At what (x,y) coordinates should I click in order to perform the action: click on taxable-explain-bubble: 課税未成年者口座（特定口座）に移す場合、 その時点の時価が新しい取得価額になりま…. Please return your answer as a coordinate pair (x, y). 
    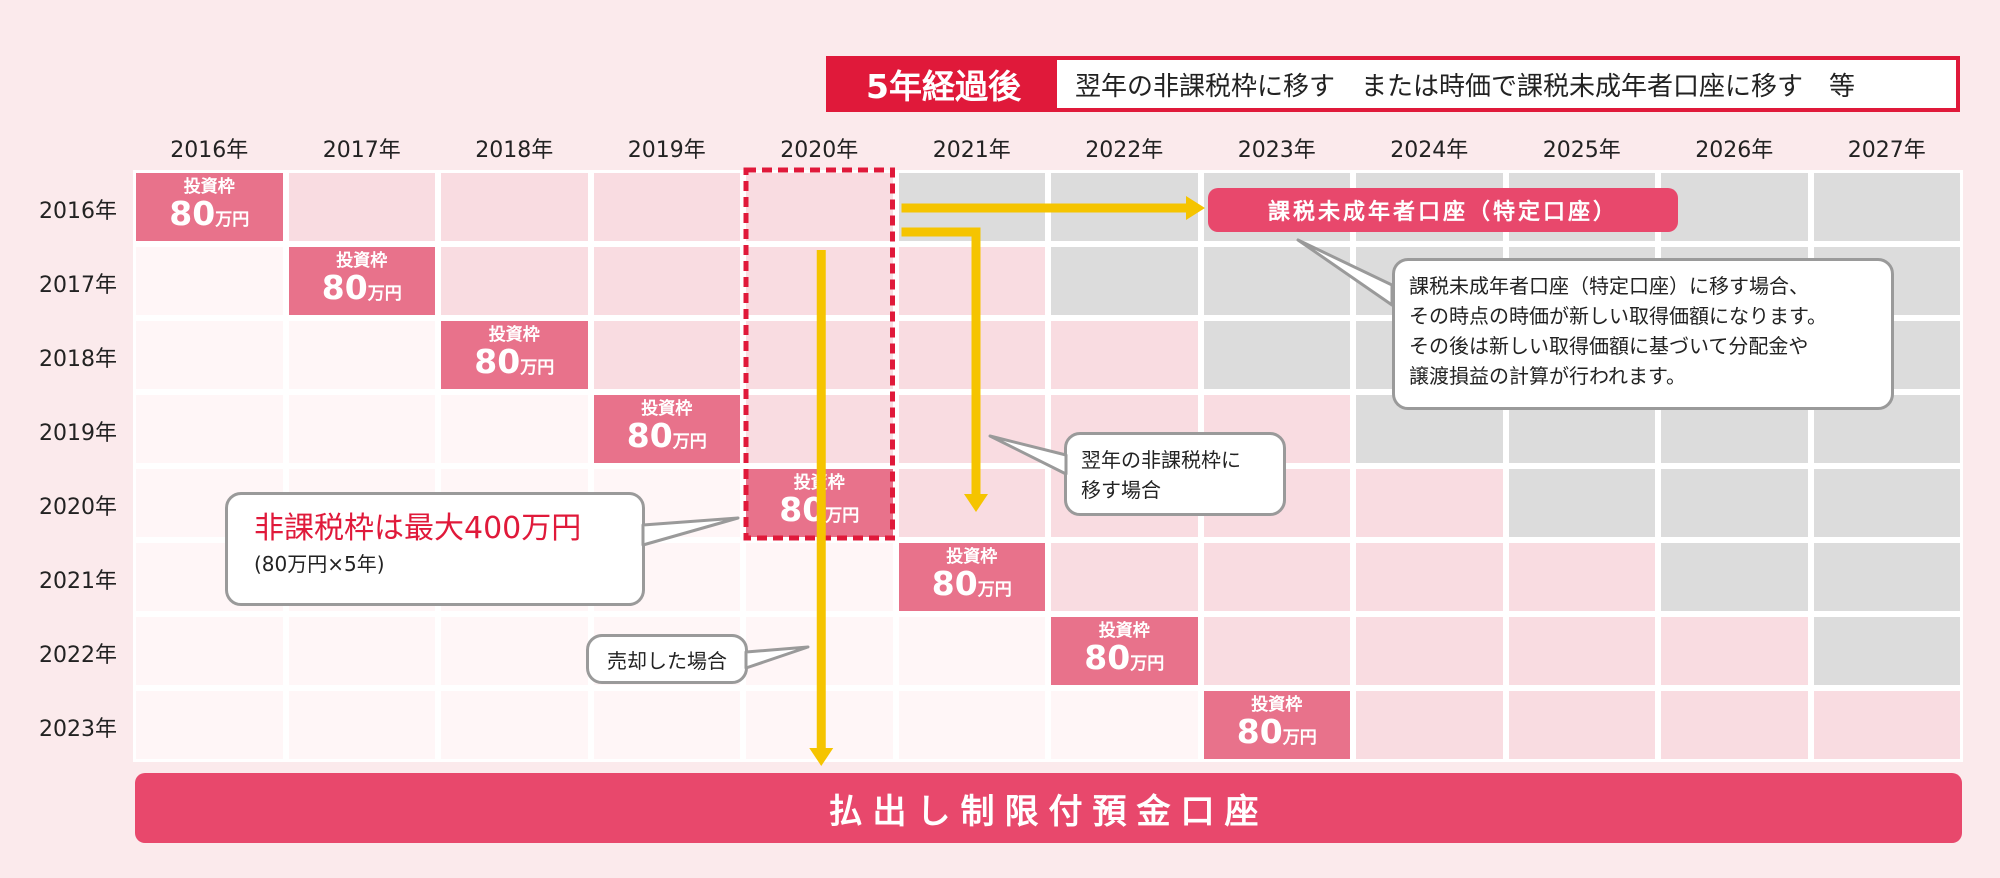
    Looking at the image, I should click on (1643, 334).